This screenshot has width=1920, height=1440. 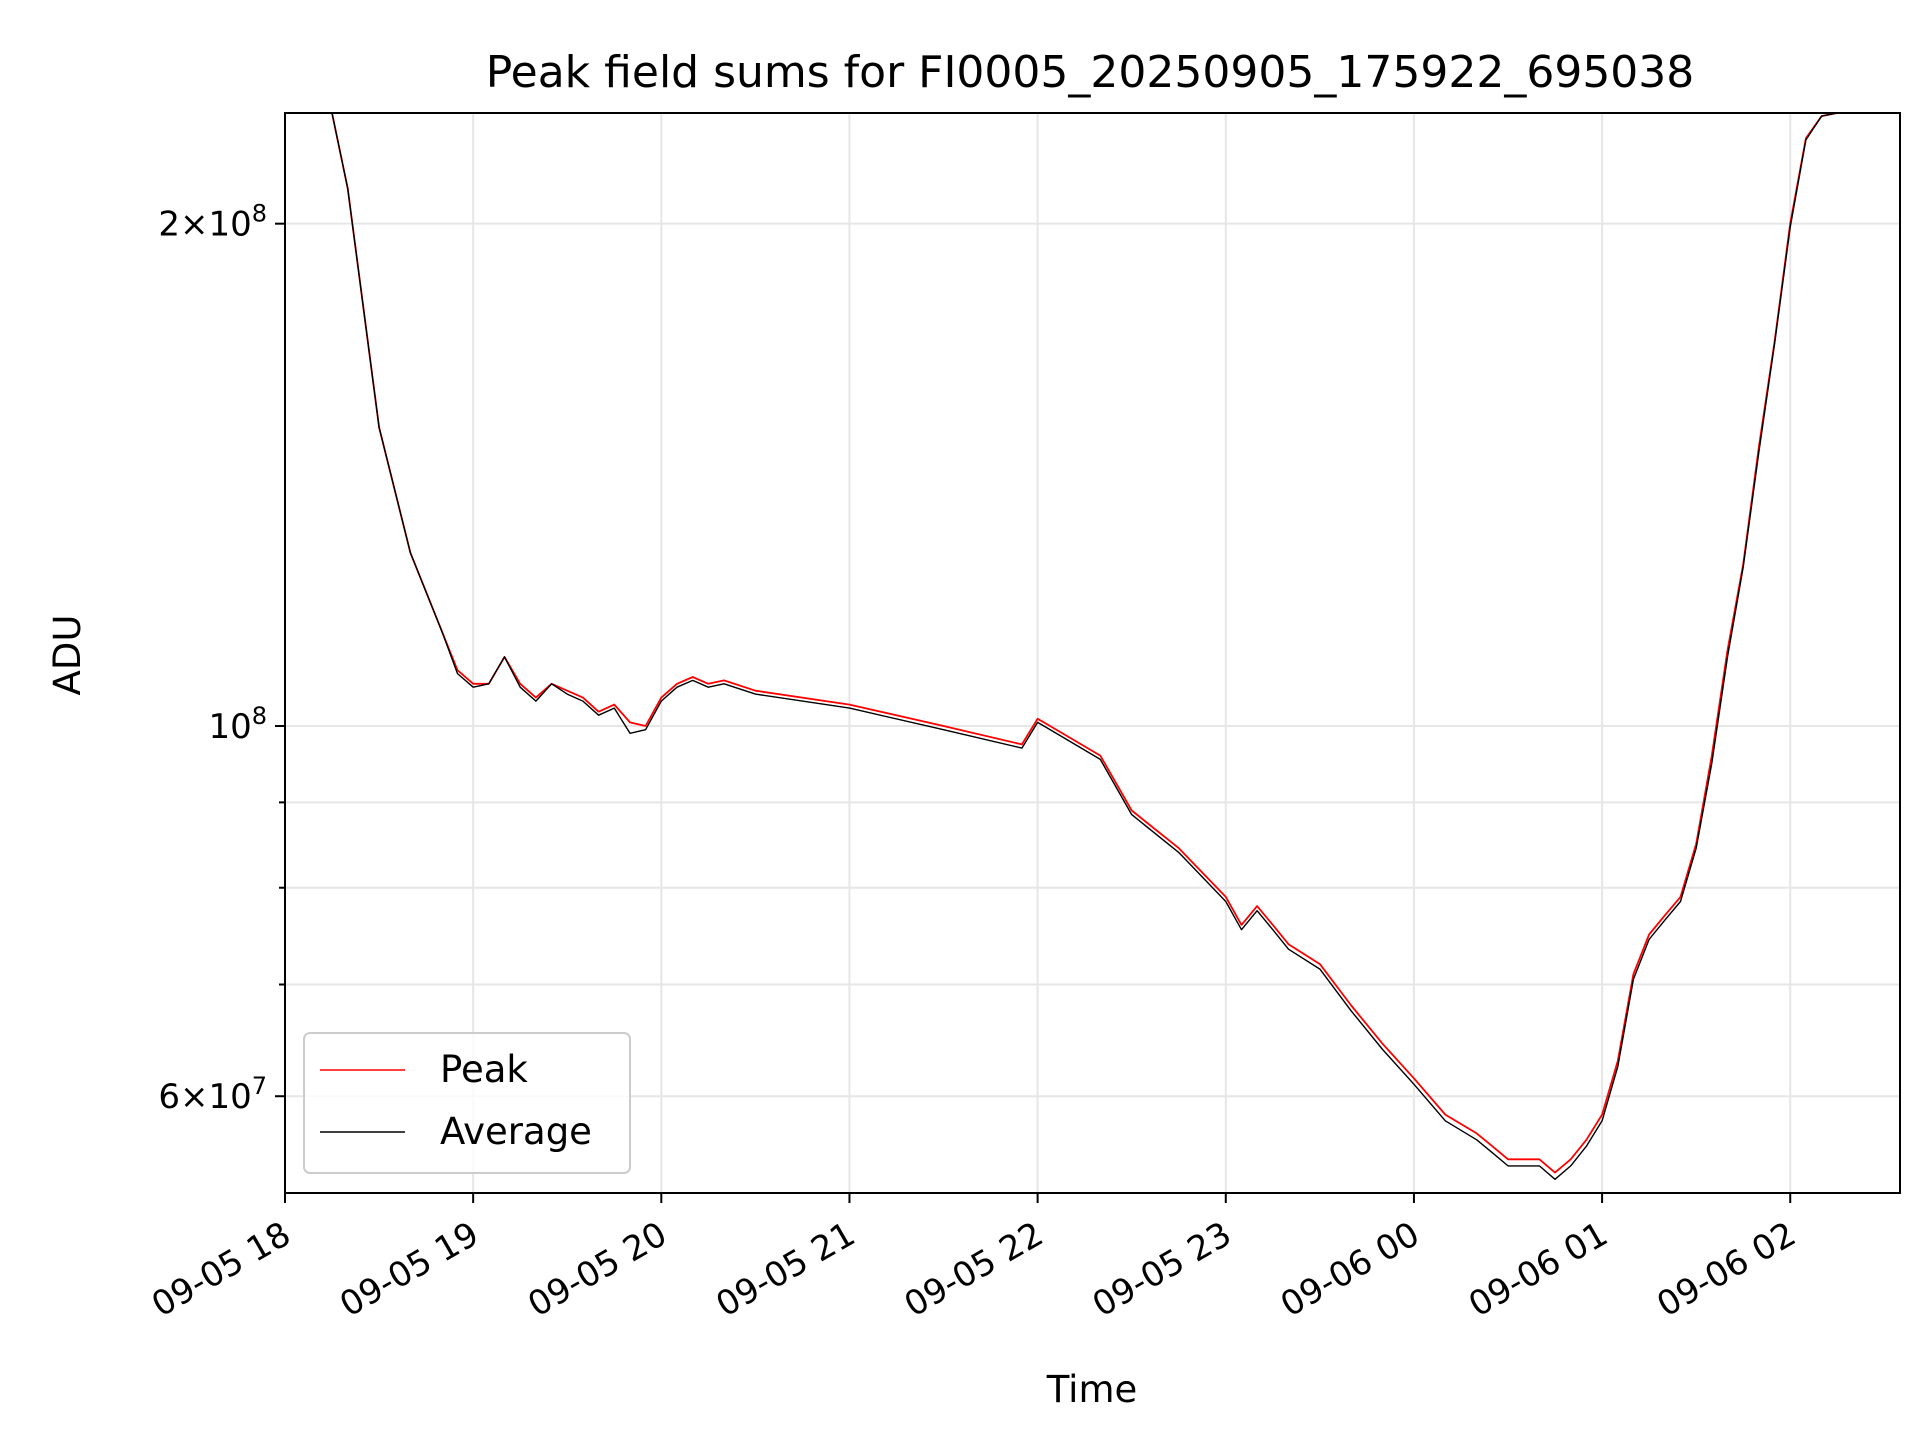 What do you see at coordinates (516, 1131) in the screenshot?
I see `legend-label-average: Average` at bounding box center [516, 1131].